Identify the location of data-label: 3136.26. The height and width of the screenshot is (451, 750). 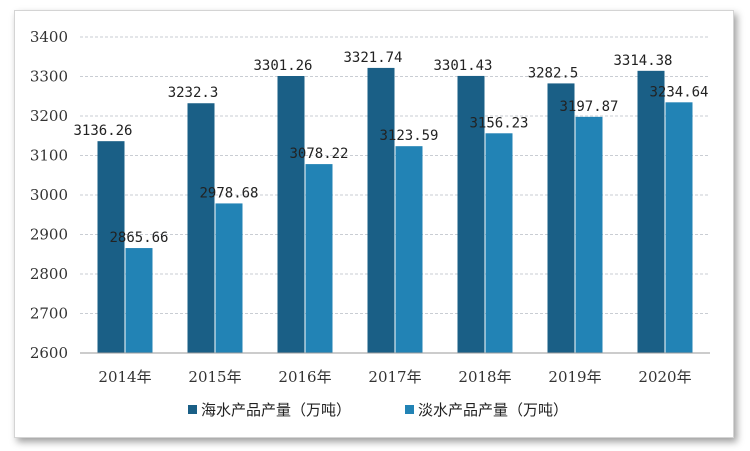
(102, 131).